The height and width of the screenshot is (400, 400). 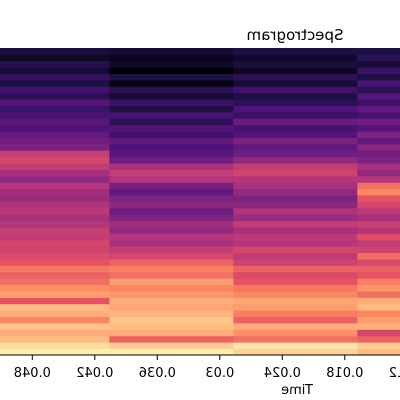 What do you see at coordinates (157, 373) in the screenshot?
I see `x-tick-label: 0.036` at bounding box center [157, 373].